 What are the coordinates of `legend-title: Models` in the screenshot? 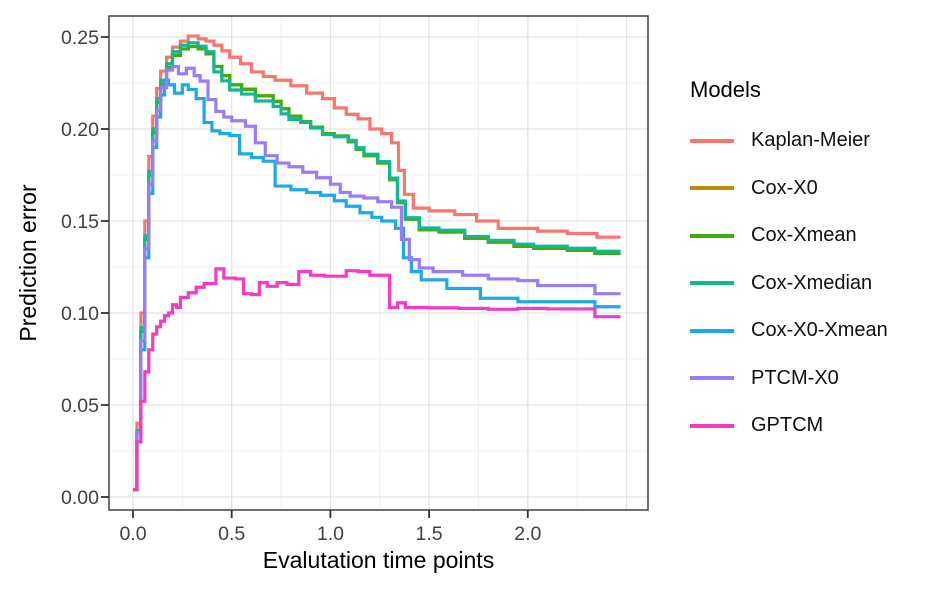 It's located at (725, 89).